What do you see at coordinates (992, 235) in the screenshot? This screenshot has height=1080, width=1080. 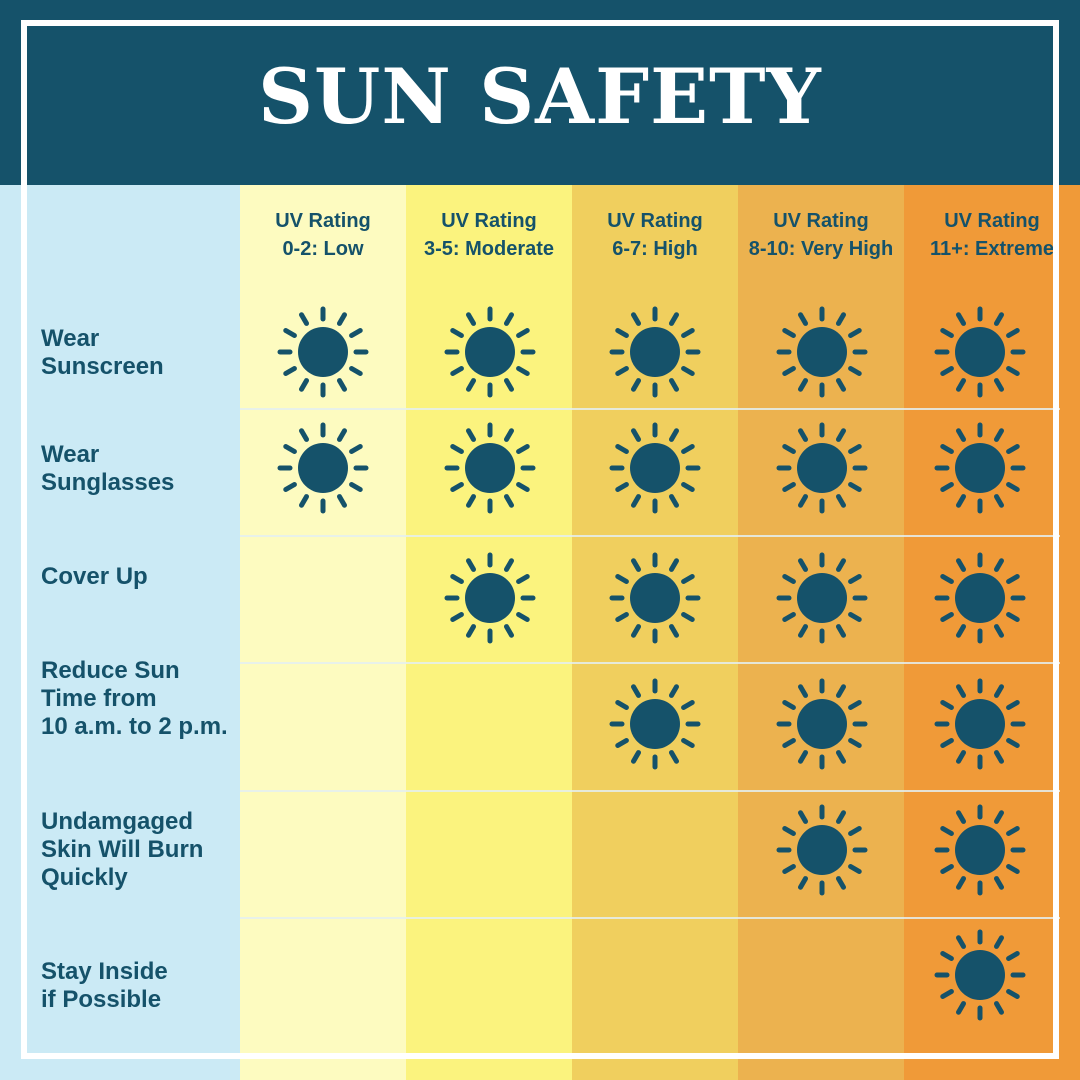 I see `column-header: UV Rating 11+: Extreme` at bounding box center [992, 235].